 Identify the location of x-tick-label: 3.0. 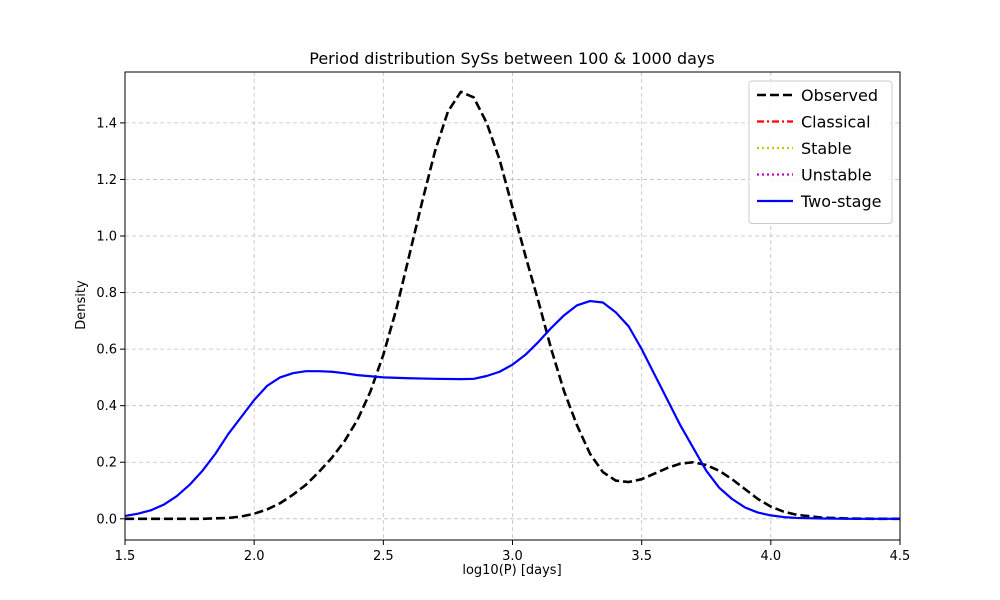
(512, 556).